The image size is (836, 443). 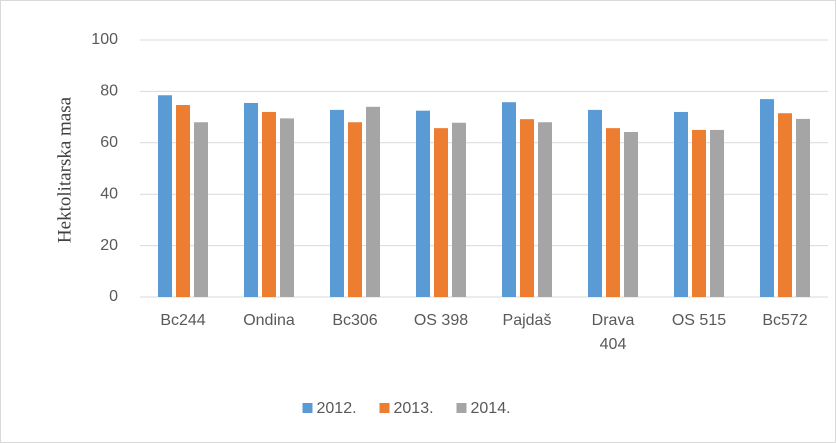 What do you see at coordinates (104, 39) in the screenshot?
I see `y-tick-label: 100` at bounding box center [104, 39].